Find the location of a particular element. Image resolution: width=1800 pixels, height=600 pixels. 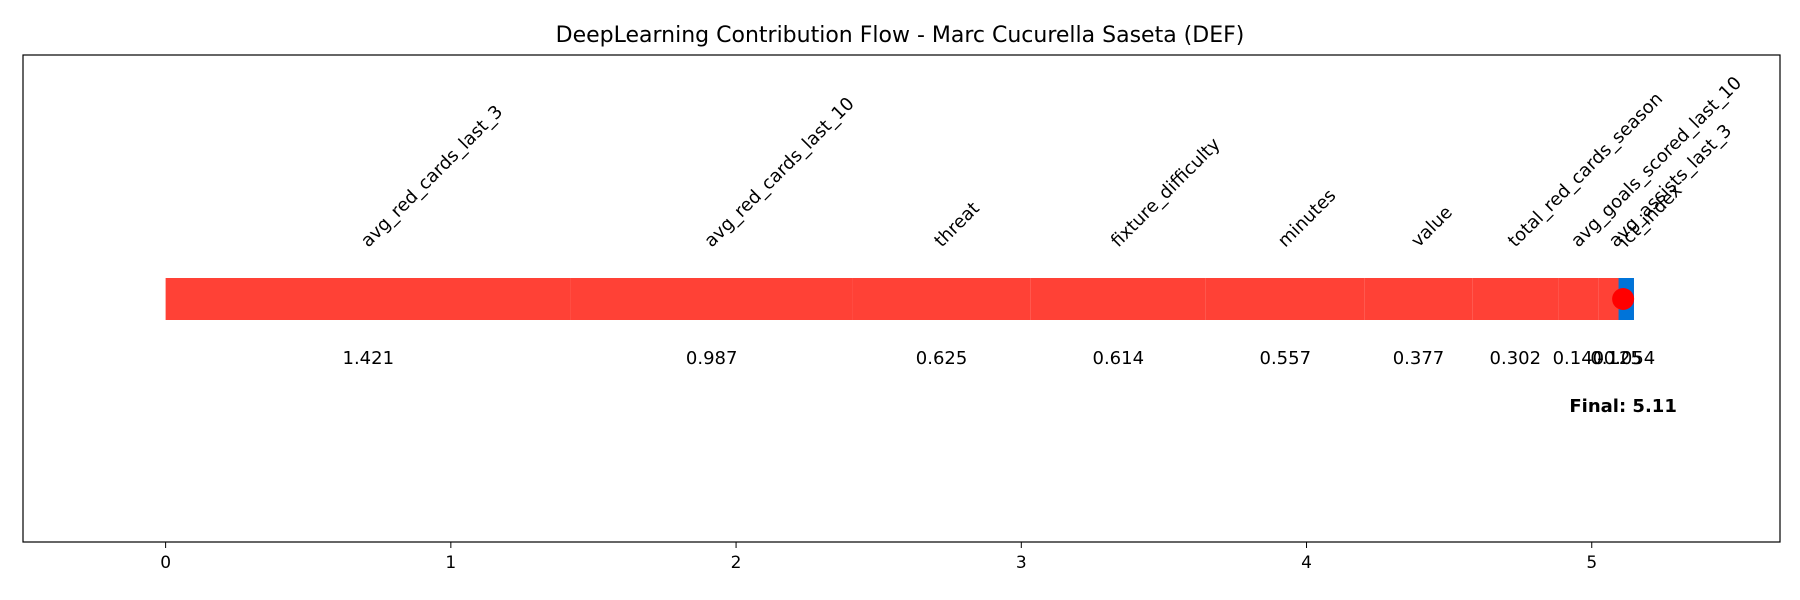

value-label: 0.377 is located at coordinates (1419, 358).